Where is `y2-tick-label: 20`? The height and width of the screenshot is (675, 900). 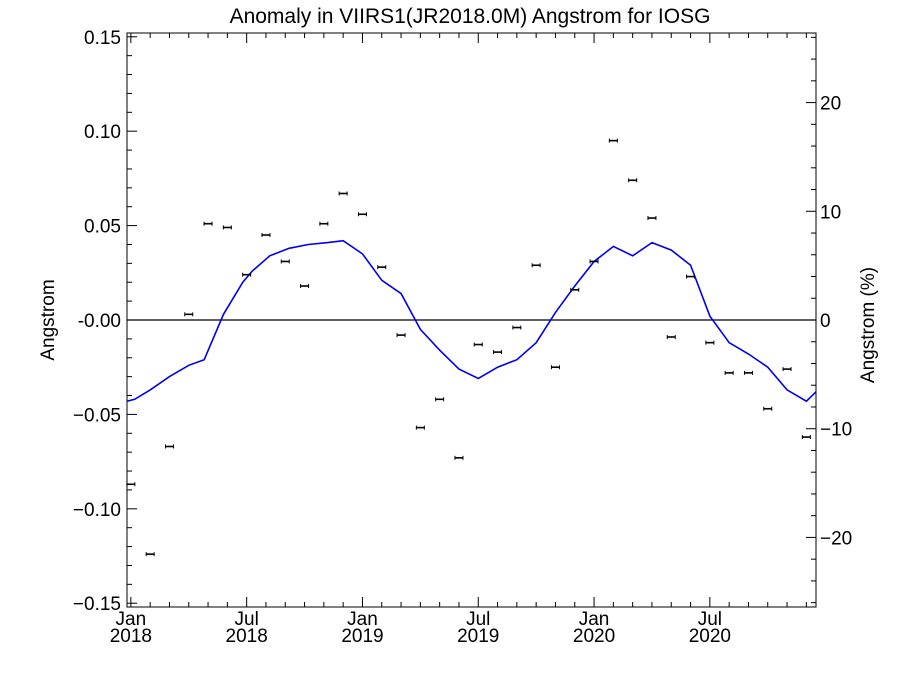
y2-tick-label: 20 is located at coordinates (830, 104).